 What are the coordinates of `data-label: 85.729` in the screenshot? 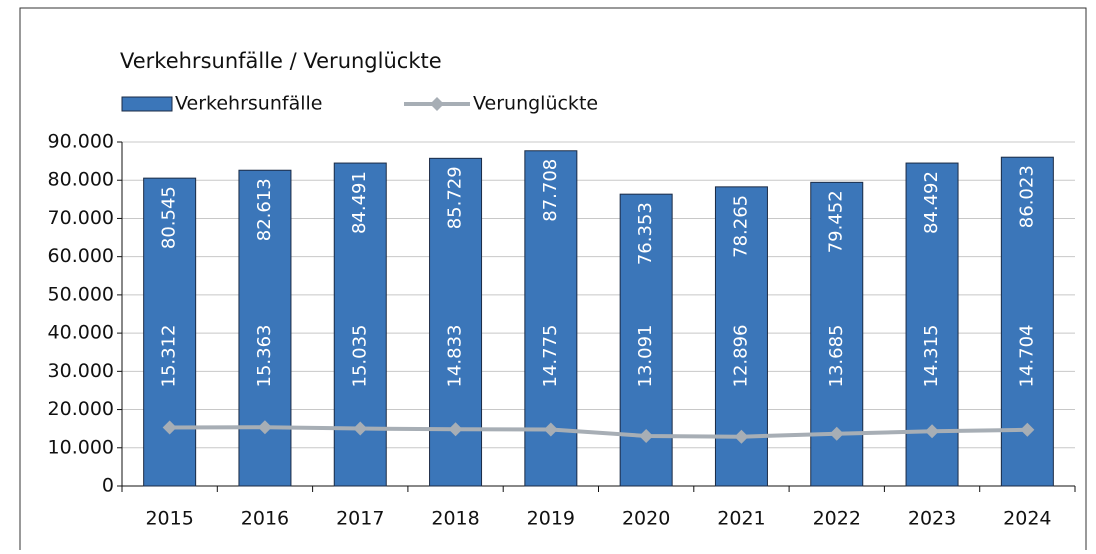 It's located at (455, 197).